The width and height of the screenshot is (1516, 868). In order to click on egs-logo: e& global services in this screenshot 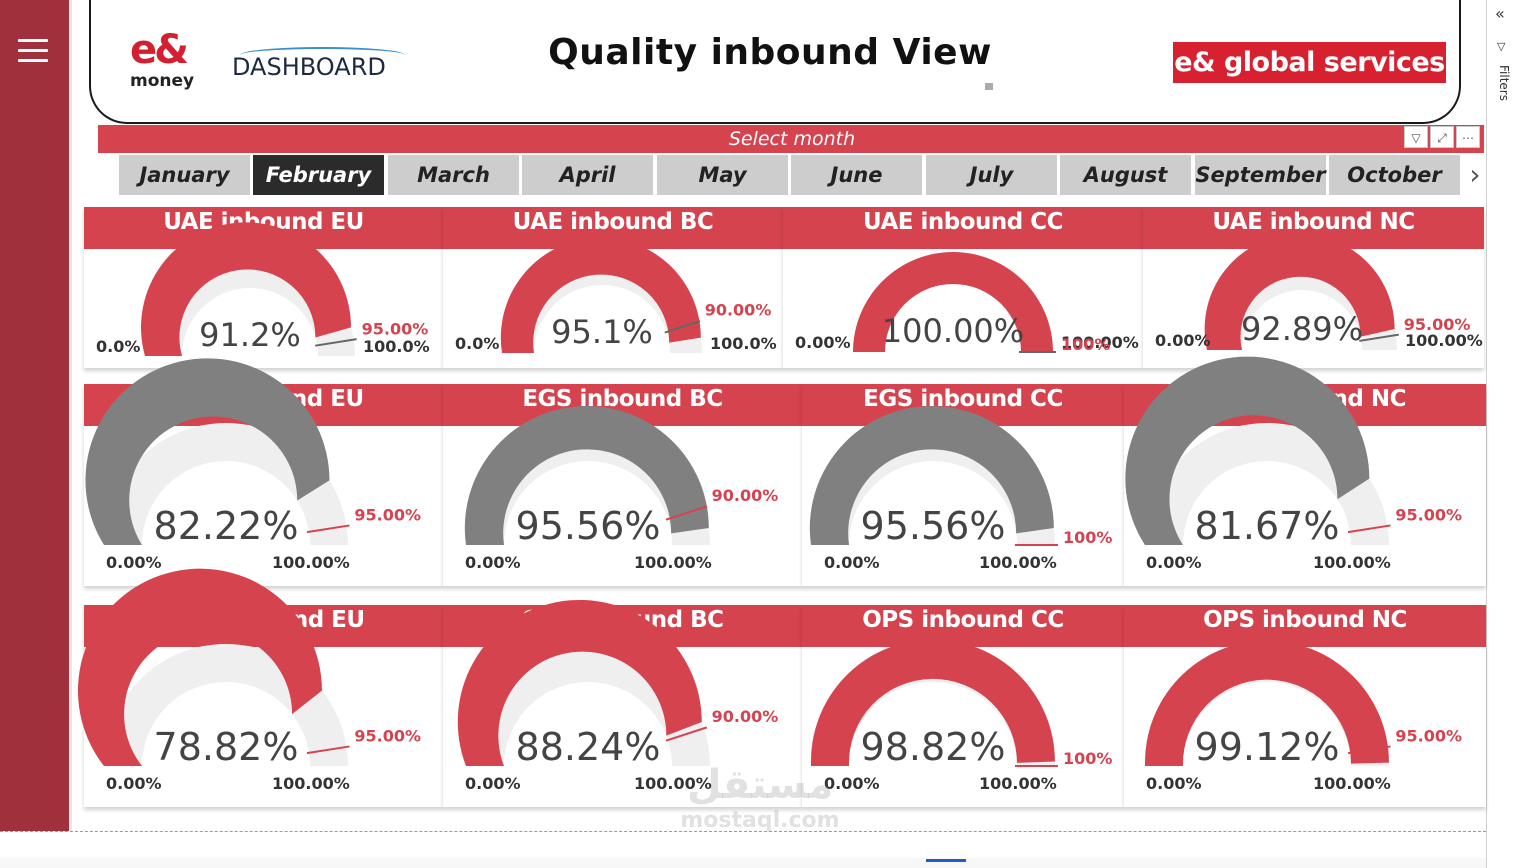, I will do `click(1309, 62)`.